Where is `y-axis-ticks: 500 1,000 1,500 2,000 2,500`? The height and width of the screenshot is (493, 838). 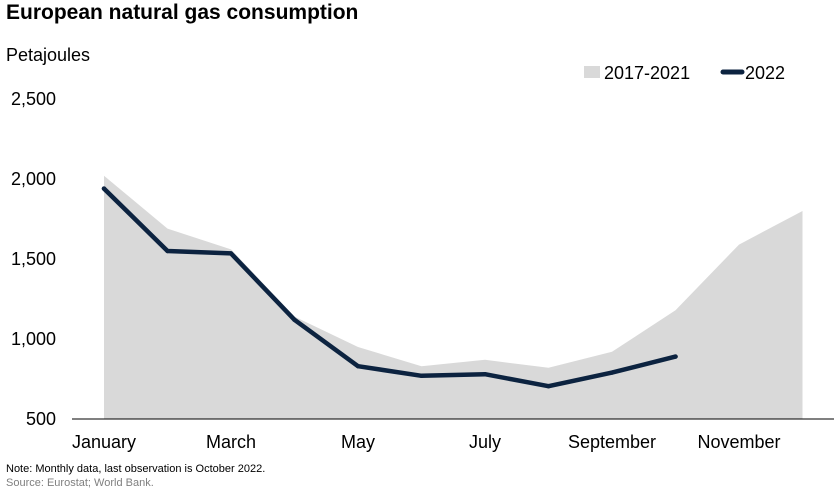
y-axis-ticks: 500 1,000 1,500 2,000 2,500 is located at coordinates (33, 259).